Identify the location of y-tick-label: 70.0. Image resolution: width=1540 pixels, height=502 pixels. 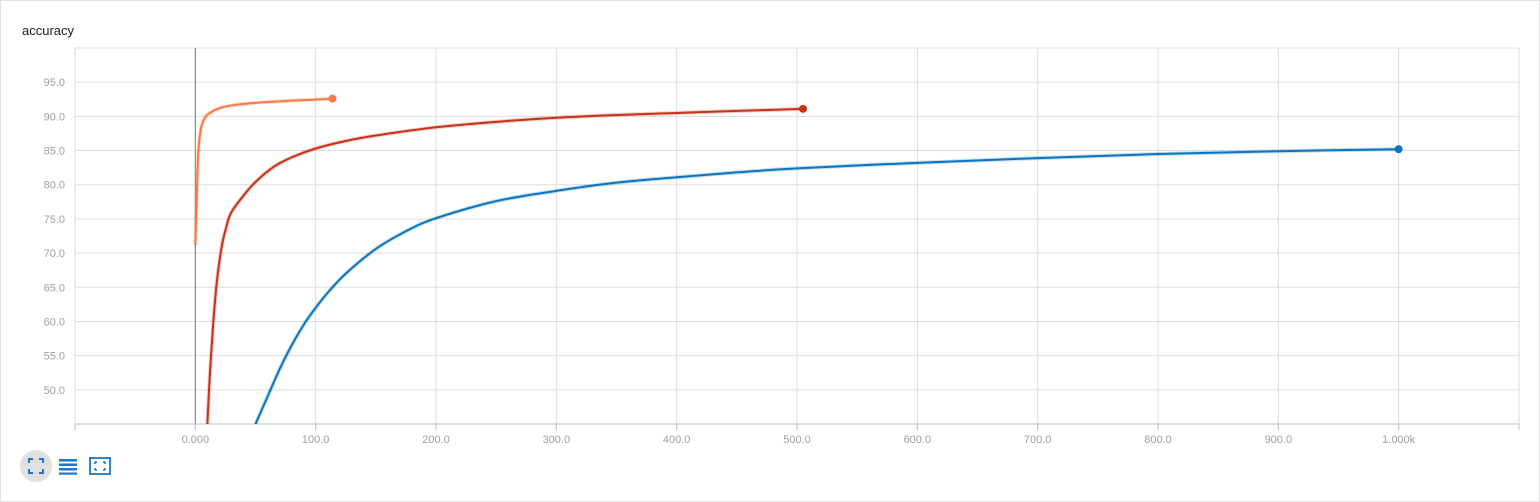
(54, 254).